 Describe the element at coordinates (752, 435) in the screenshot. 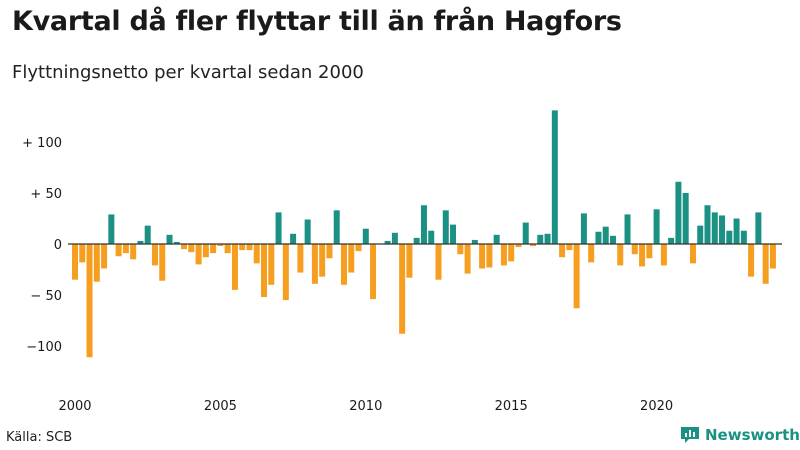

I see `brand-name: Newsworthy` at that location.